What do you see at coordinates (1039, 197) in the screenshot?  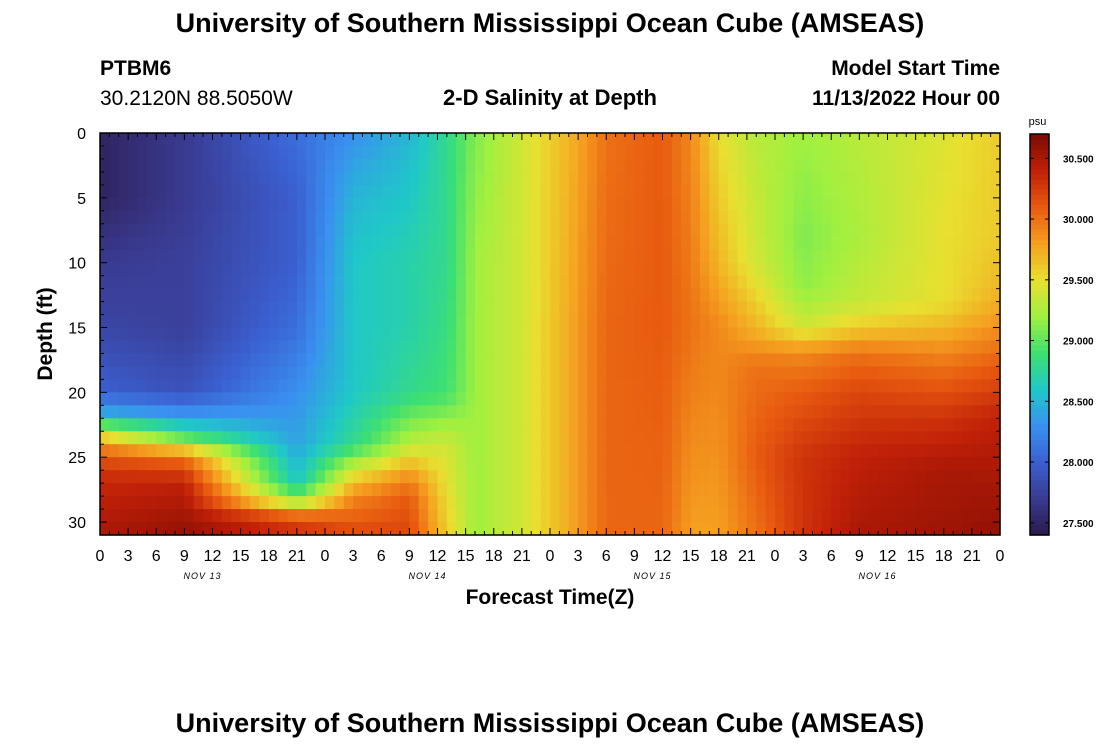 I see `colorbar-segment` at bounding box center [1039, 197].